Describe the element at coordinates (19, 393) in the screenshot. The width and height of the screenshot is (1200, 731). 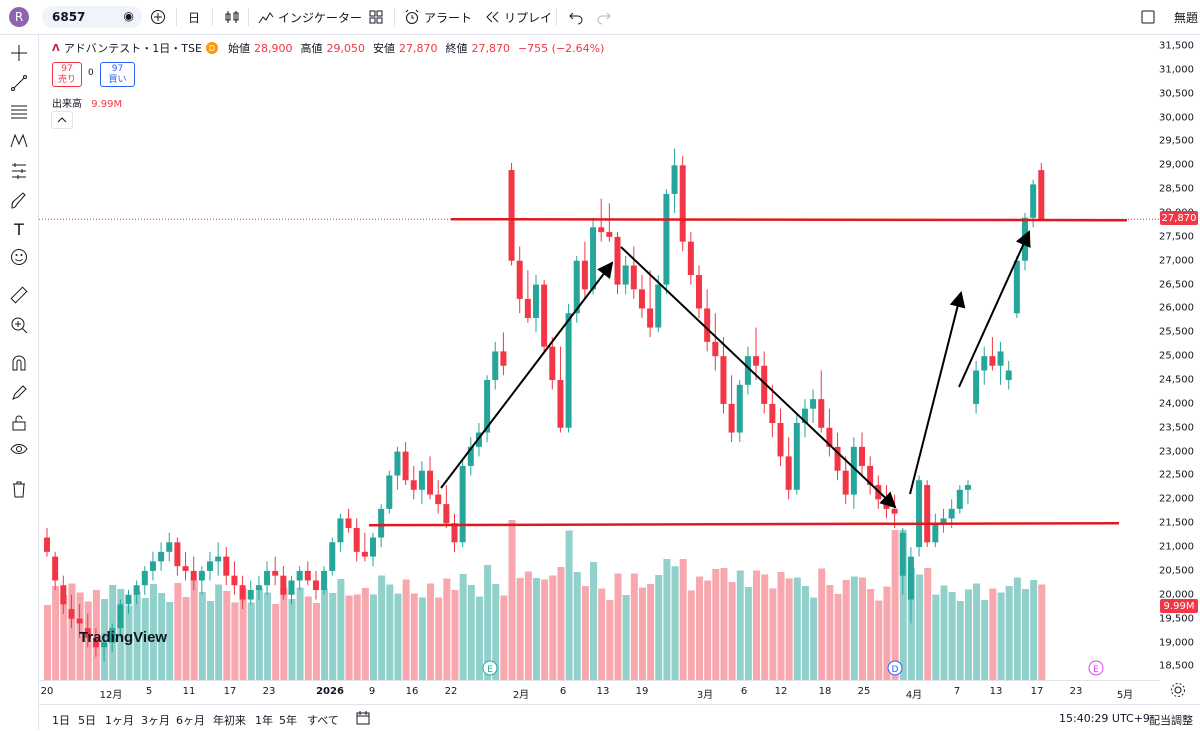
I see `stay-drawing-icon` at that location.